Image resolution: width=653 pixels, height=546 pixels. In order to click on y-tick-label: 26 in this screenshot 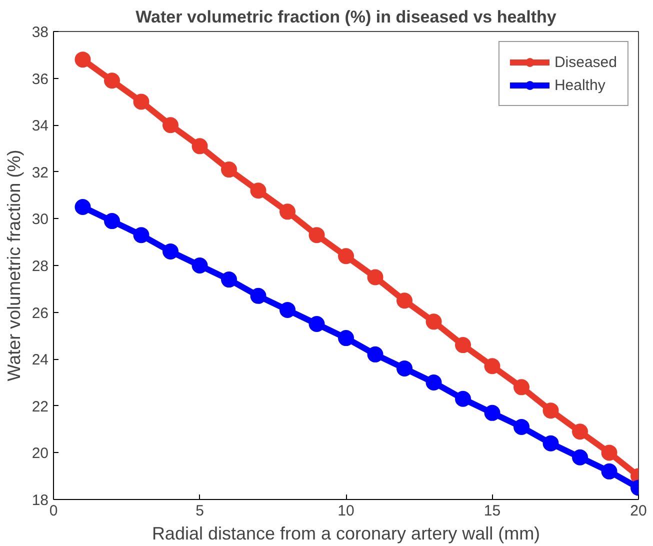, I will do `click(40, 313)`.